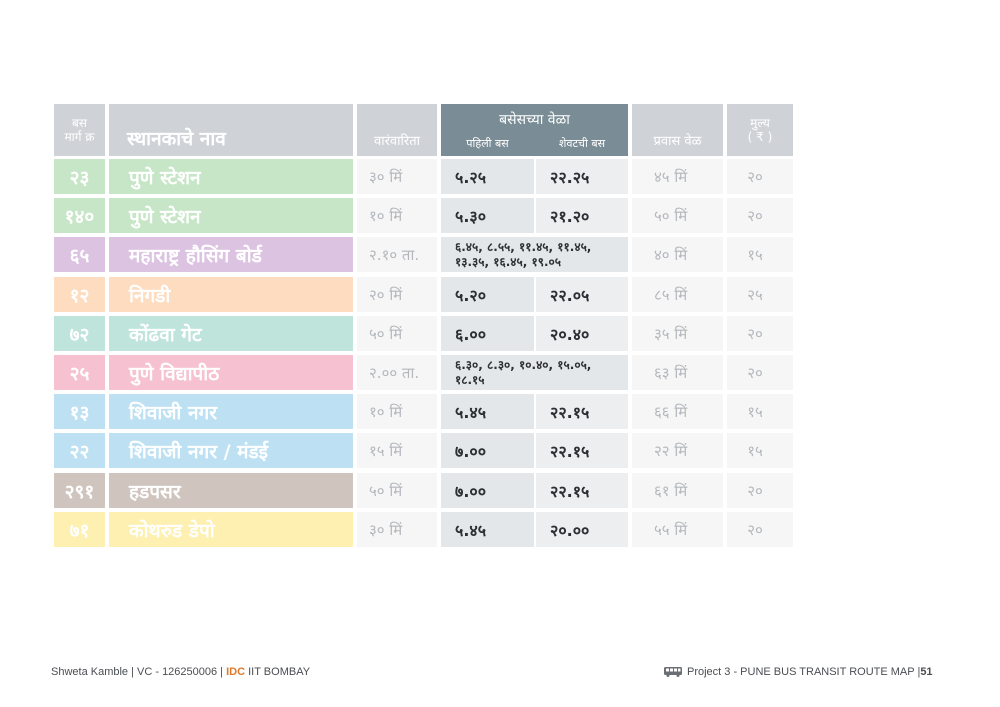 This screenshot has height=707, width=1000. What do you see at coordinates (673, 672) in the screenshot?
I see `bus-icon` at bounding box center [673, 672].